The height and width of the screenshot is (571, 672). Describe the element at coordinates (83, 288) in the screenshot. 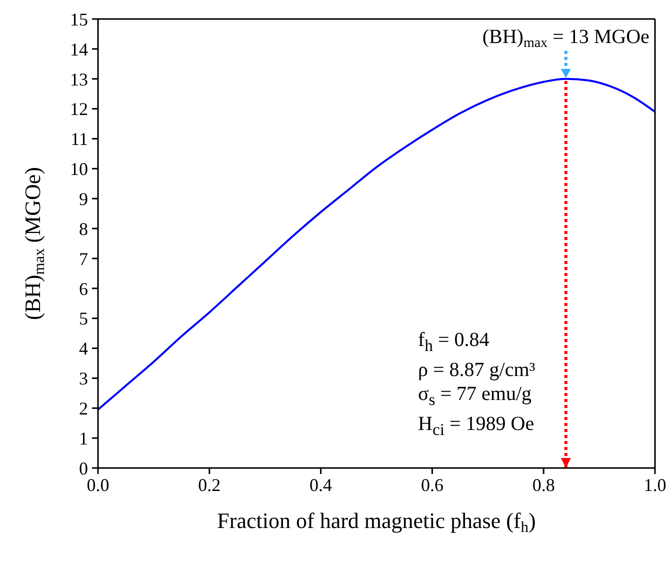

I see `y-tick-label: 6` at that location.